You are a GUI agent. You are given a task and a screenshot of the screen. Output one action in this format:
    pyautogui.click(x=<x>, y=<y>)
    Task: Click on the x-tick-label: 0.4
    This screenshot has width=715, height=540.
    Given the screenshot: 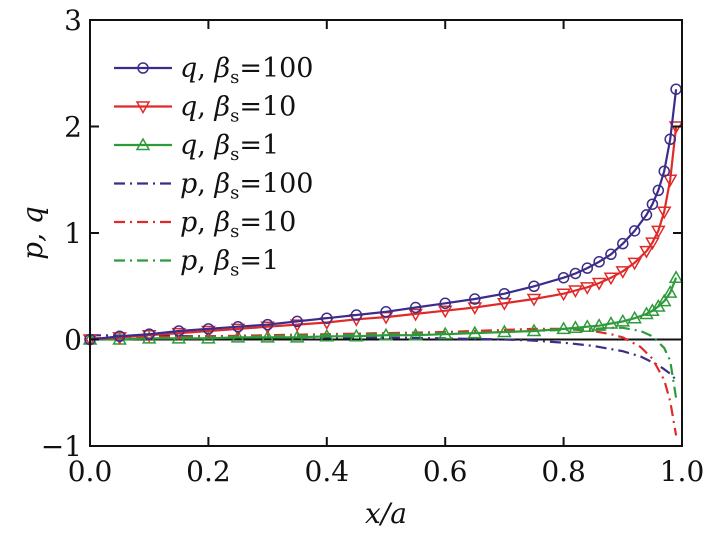 What is the action you would take?
    pyautogui.click(x=327, y=471)
    